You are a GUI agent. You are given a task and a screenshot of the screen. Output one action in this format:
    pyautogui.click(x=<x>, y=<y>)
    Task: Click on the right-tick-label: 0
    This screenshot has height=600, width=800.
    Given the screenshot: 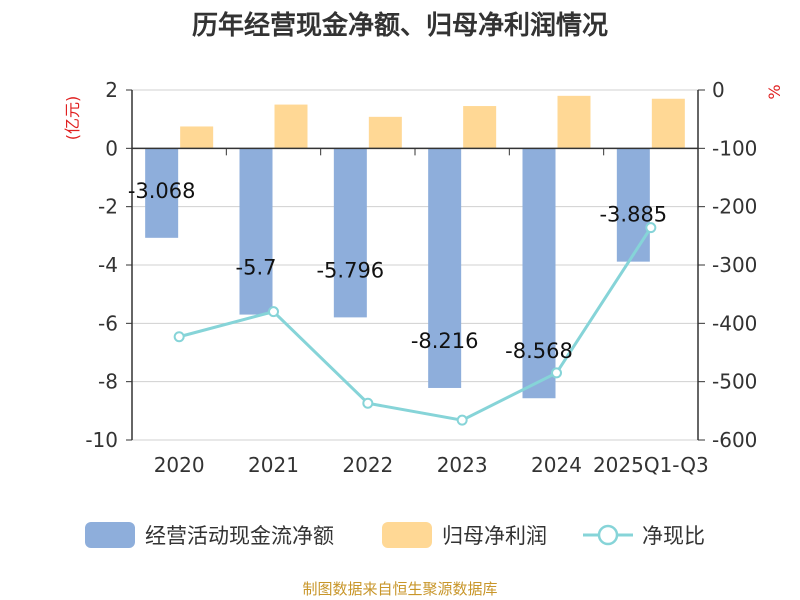 What is the action you would take?
    pyautogui.click(x=718, y=90)
    